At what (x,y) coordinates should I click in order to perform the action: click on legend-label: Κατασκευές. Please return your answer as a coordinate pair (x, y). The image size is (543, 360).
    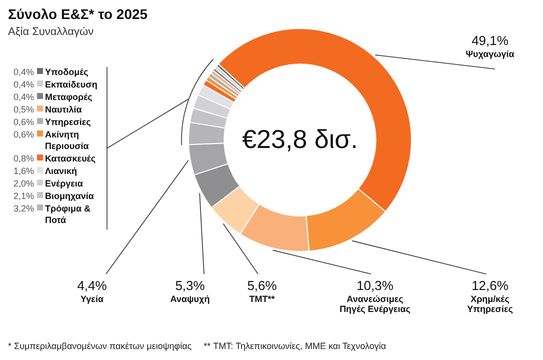
    Looking at the image, I should click on (70, 159).